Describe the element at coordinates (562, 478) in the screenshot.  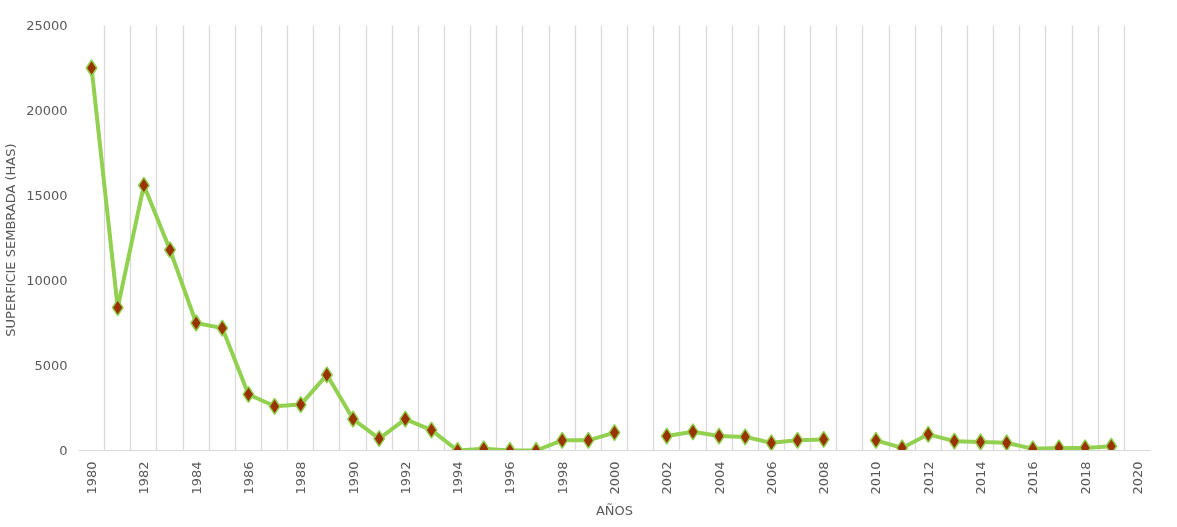
I see `x-tick-label: 1998` at that location.